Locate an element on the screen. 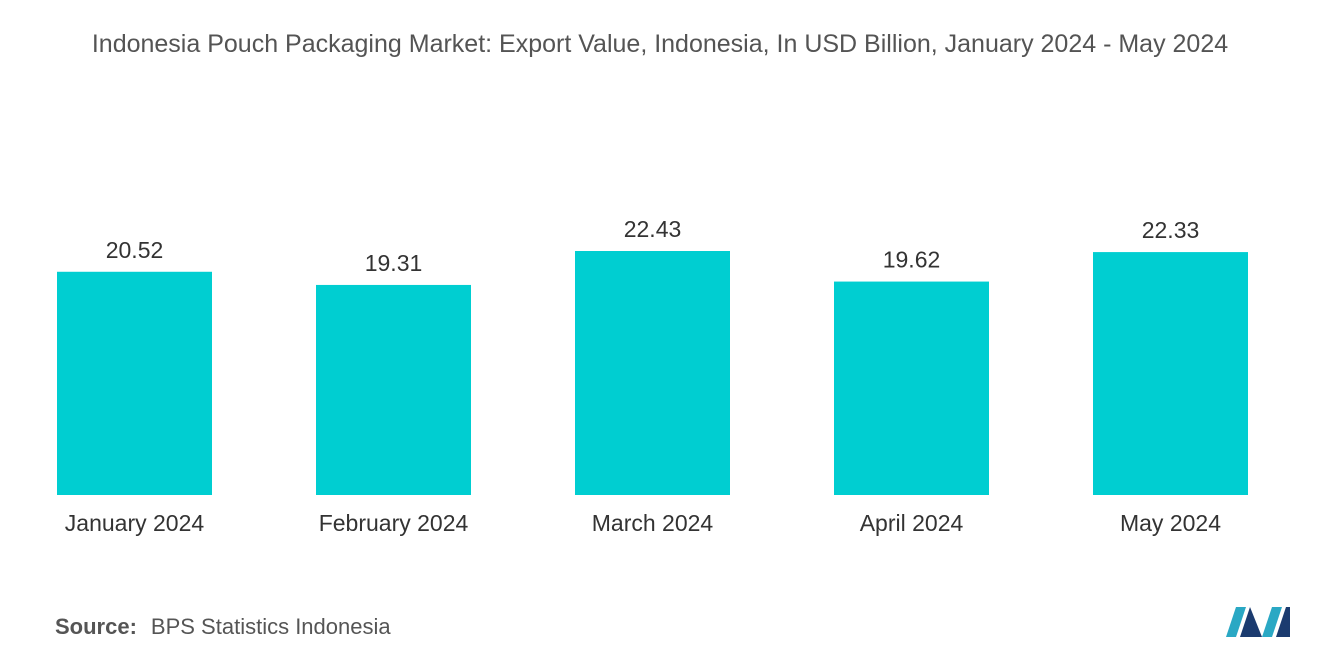 Image resolution: width=1320 pixels, height=665 pixels. x-tick-label: April 2024 is located at coordinates (912, 523).